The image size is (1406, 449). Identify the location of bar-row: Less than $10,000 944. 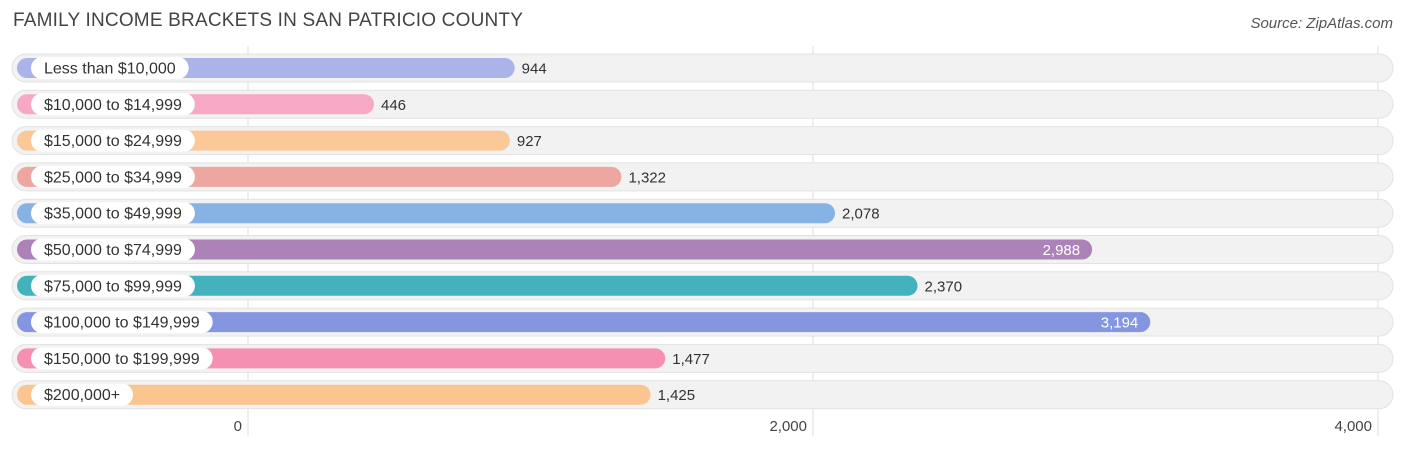
(702, 68).